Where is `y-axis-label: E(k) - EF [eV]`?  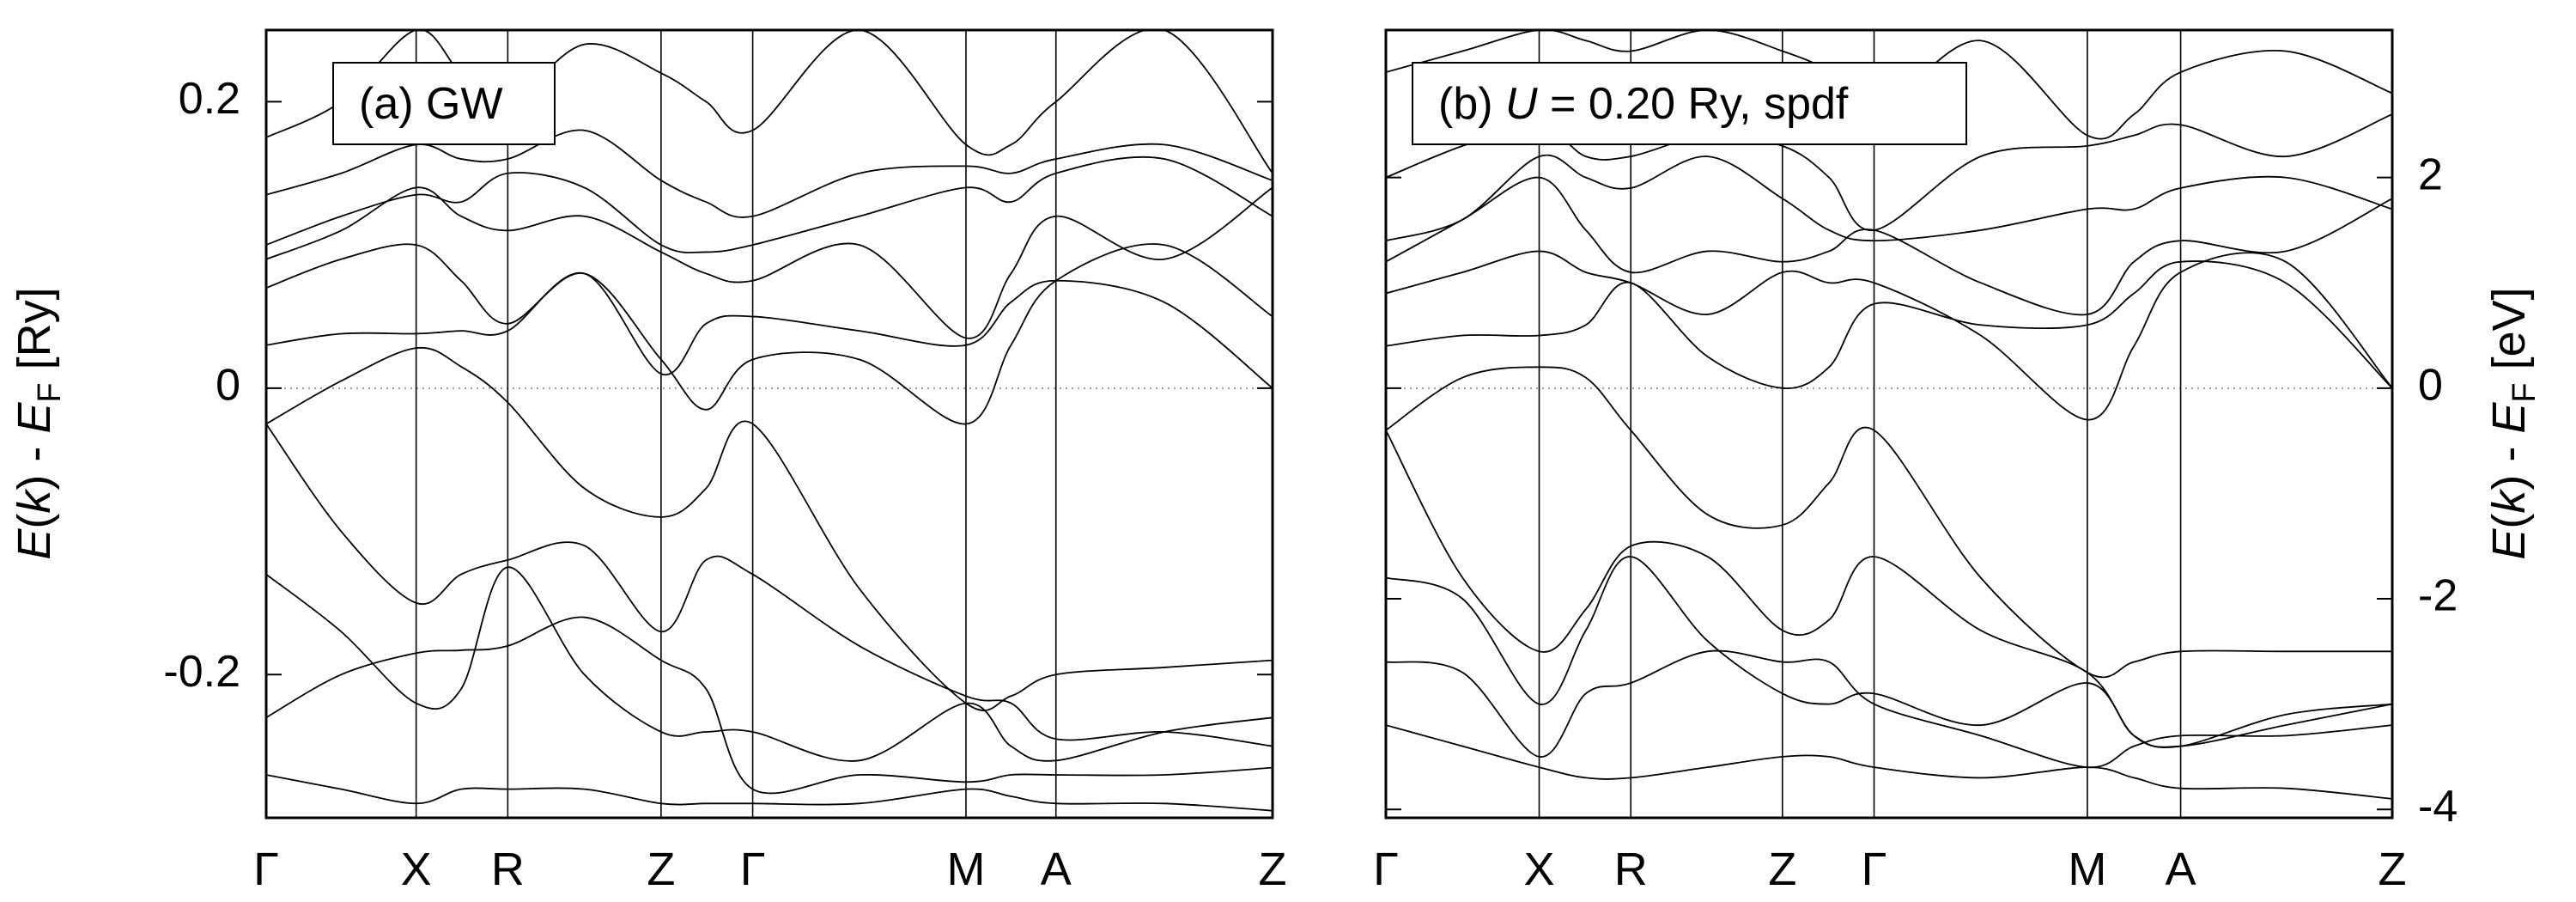
y-axis-label: E(k) - EF [eV] is located at coordinates (2513, 423).